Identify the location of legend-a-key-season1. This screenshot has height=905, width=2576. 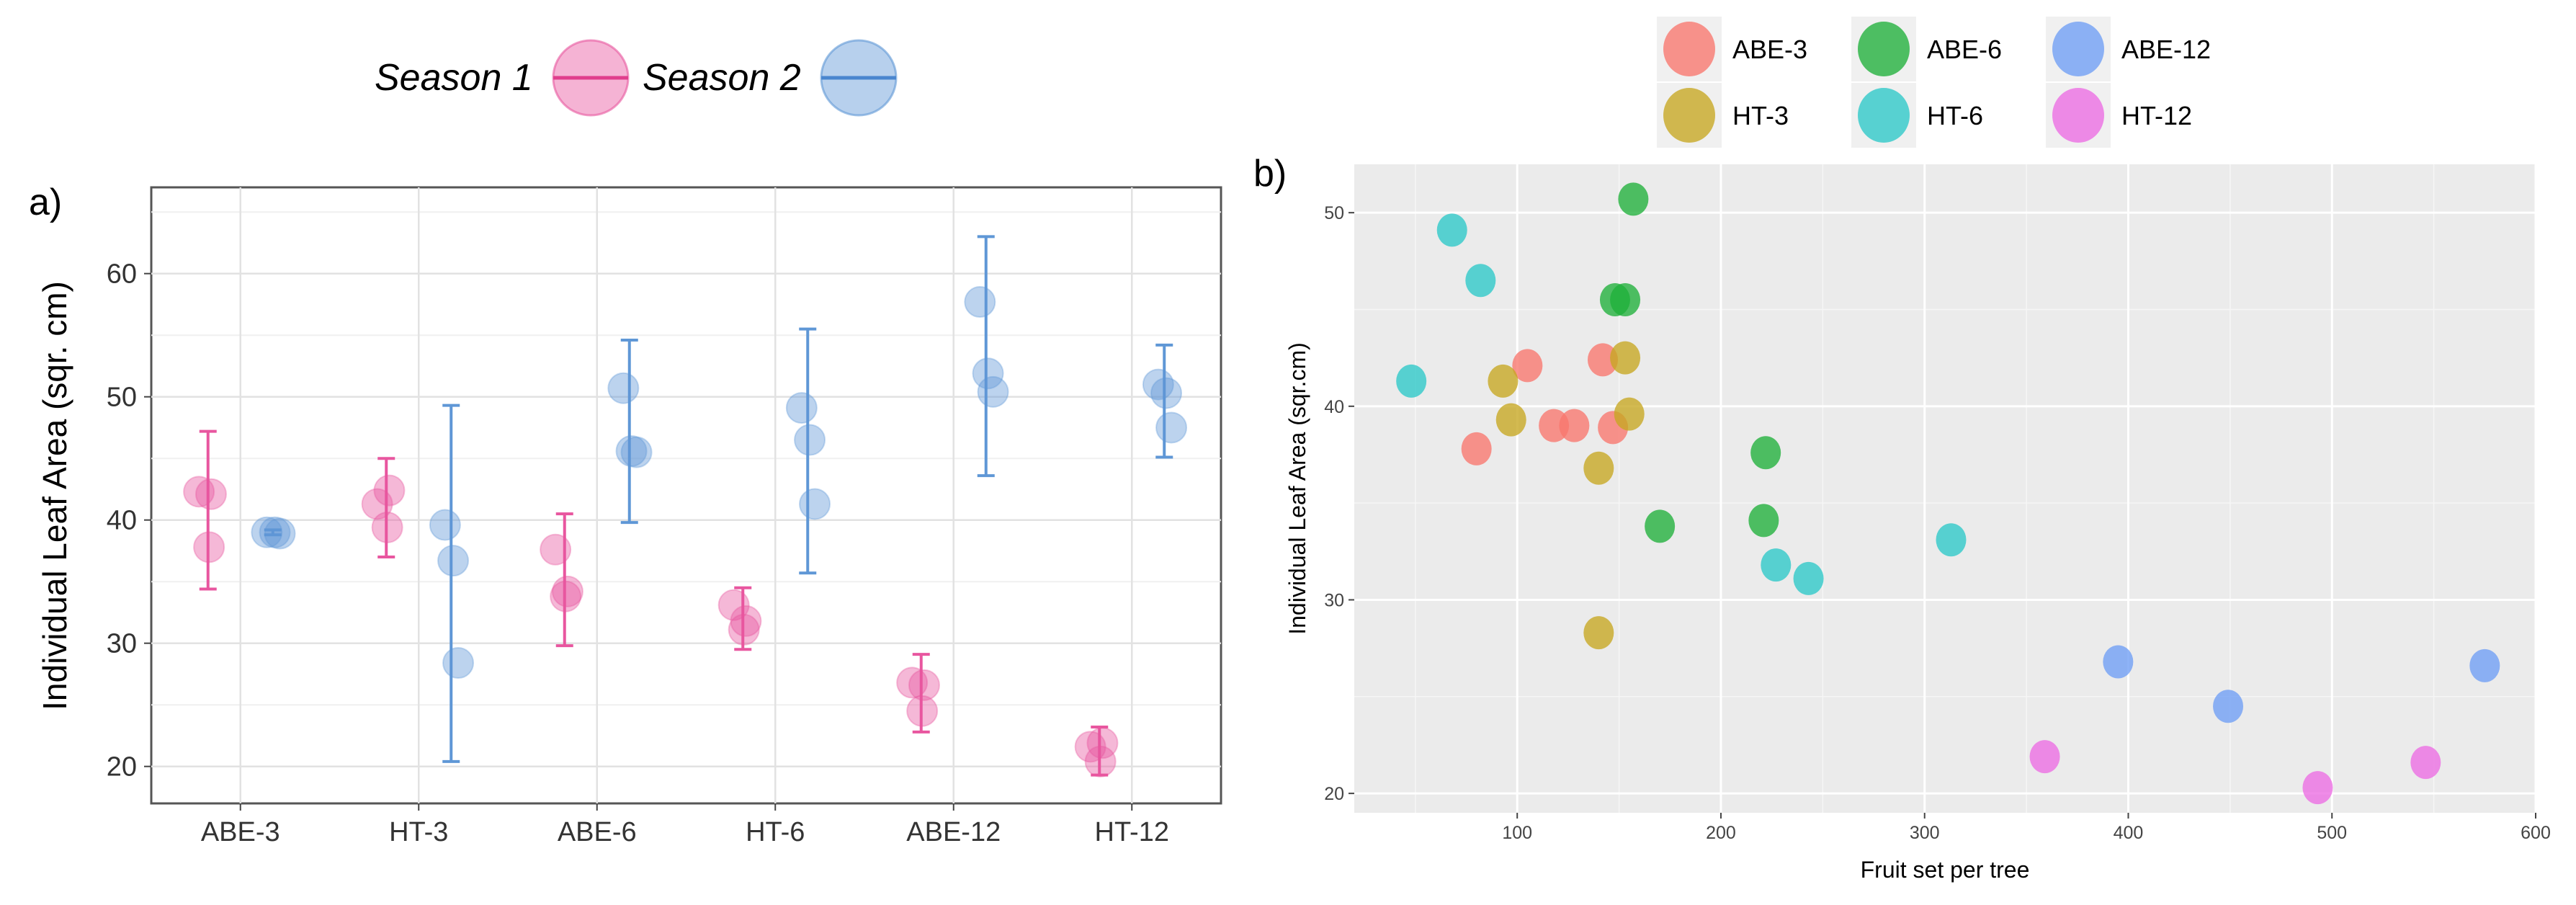
(591, 78).